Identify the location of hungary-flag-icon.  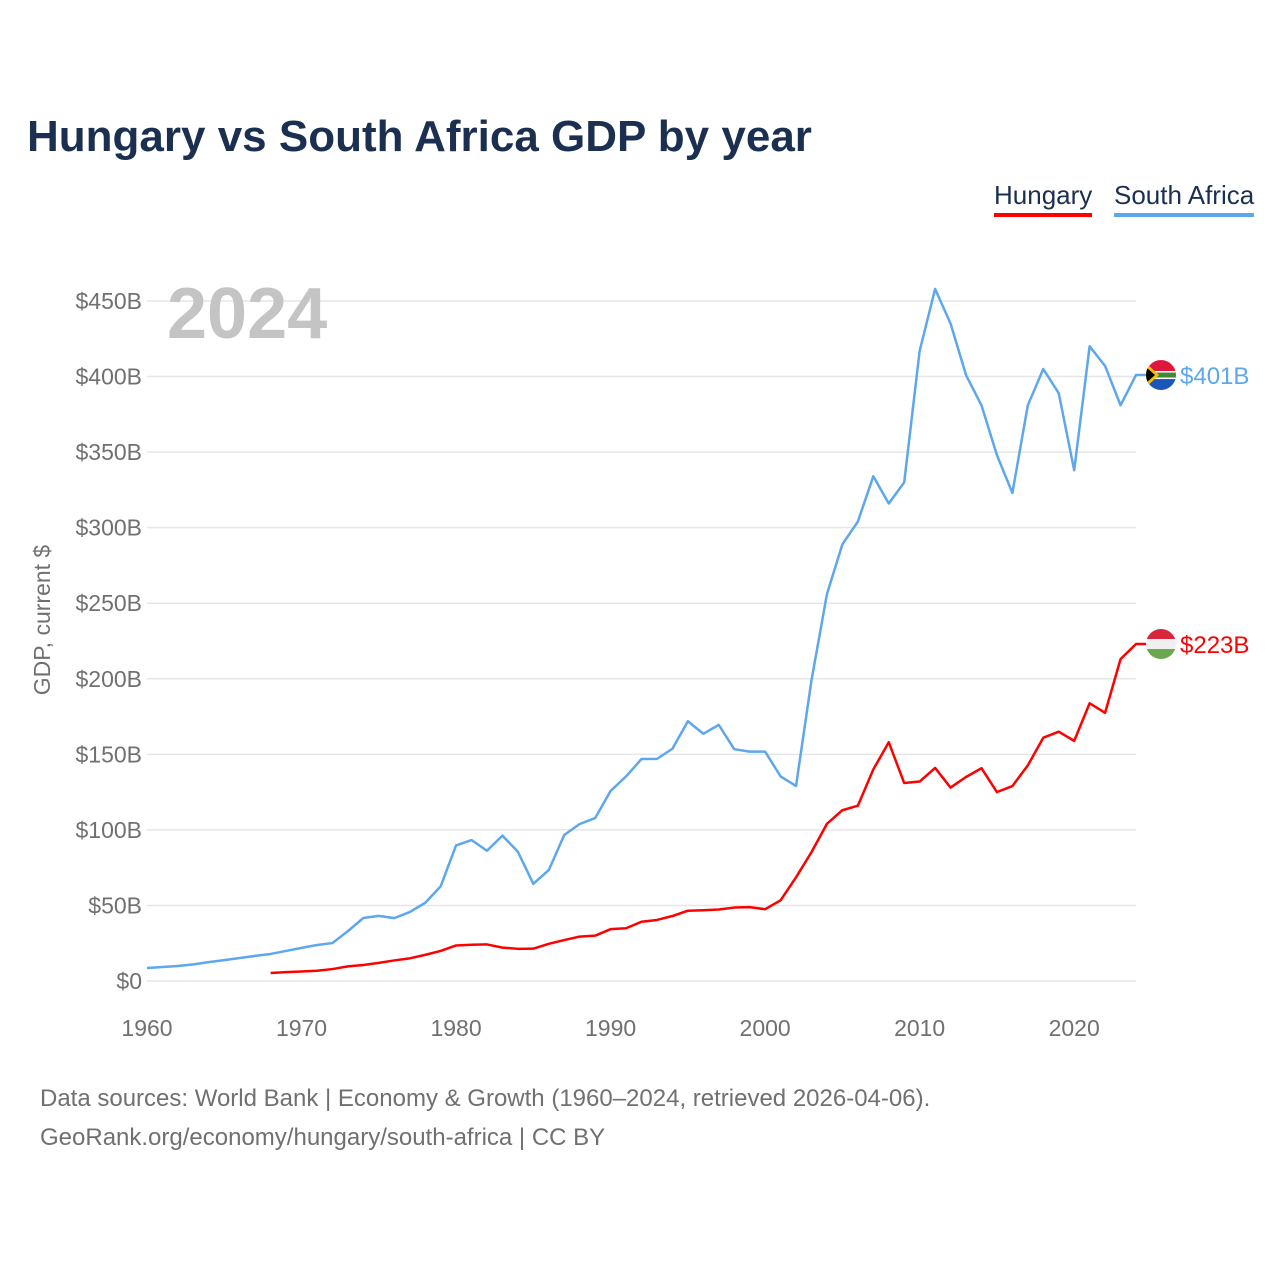
(1161, 644).